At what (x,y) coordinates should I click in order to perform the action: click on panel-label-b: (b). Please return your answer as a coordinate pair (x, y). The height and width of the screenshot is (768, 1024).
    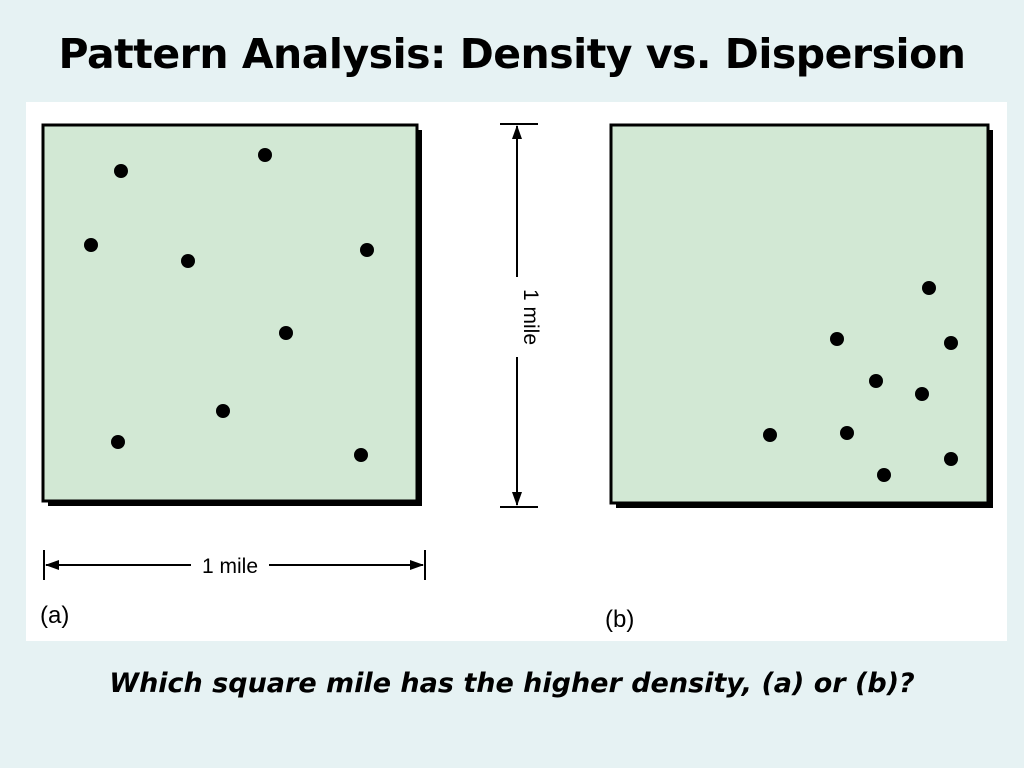
    Looking at the image, I should click on (619, 619).